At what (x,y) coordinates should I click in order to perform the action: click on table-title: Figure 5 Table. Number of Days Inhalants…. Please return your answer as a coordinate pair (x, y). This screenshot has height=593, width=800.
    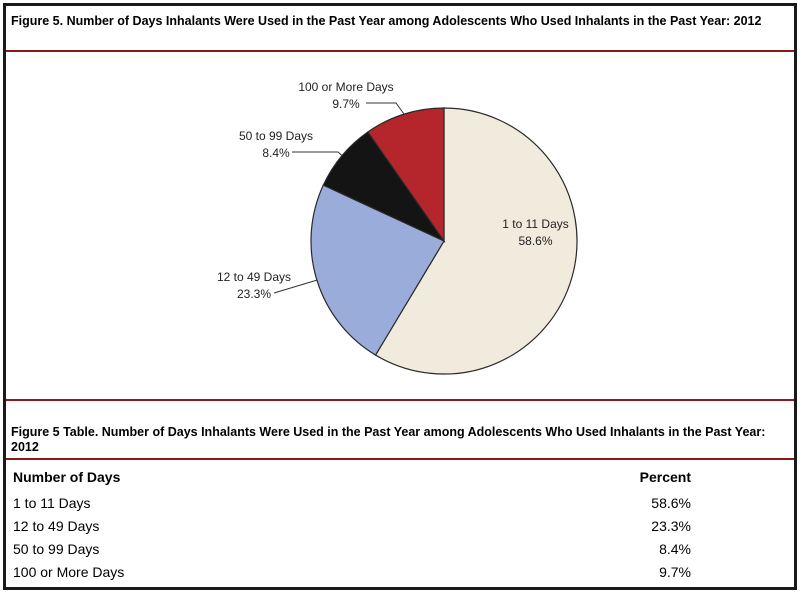
    Looking at the image, I should click on (388, 439).